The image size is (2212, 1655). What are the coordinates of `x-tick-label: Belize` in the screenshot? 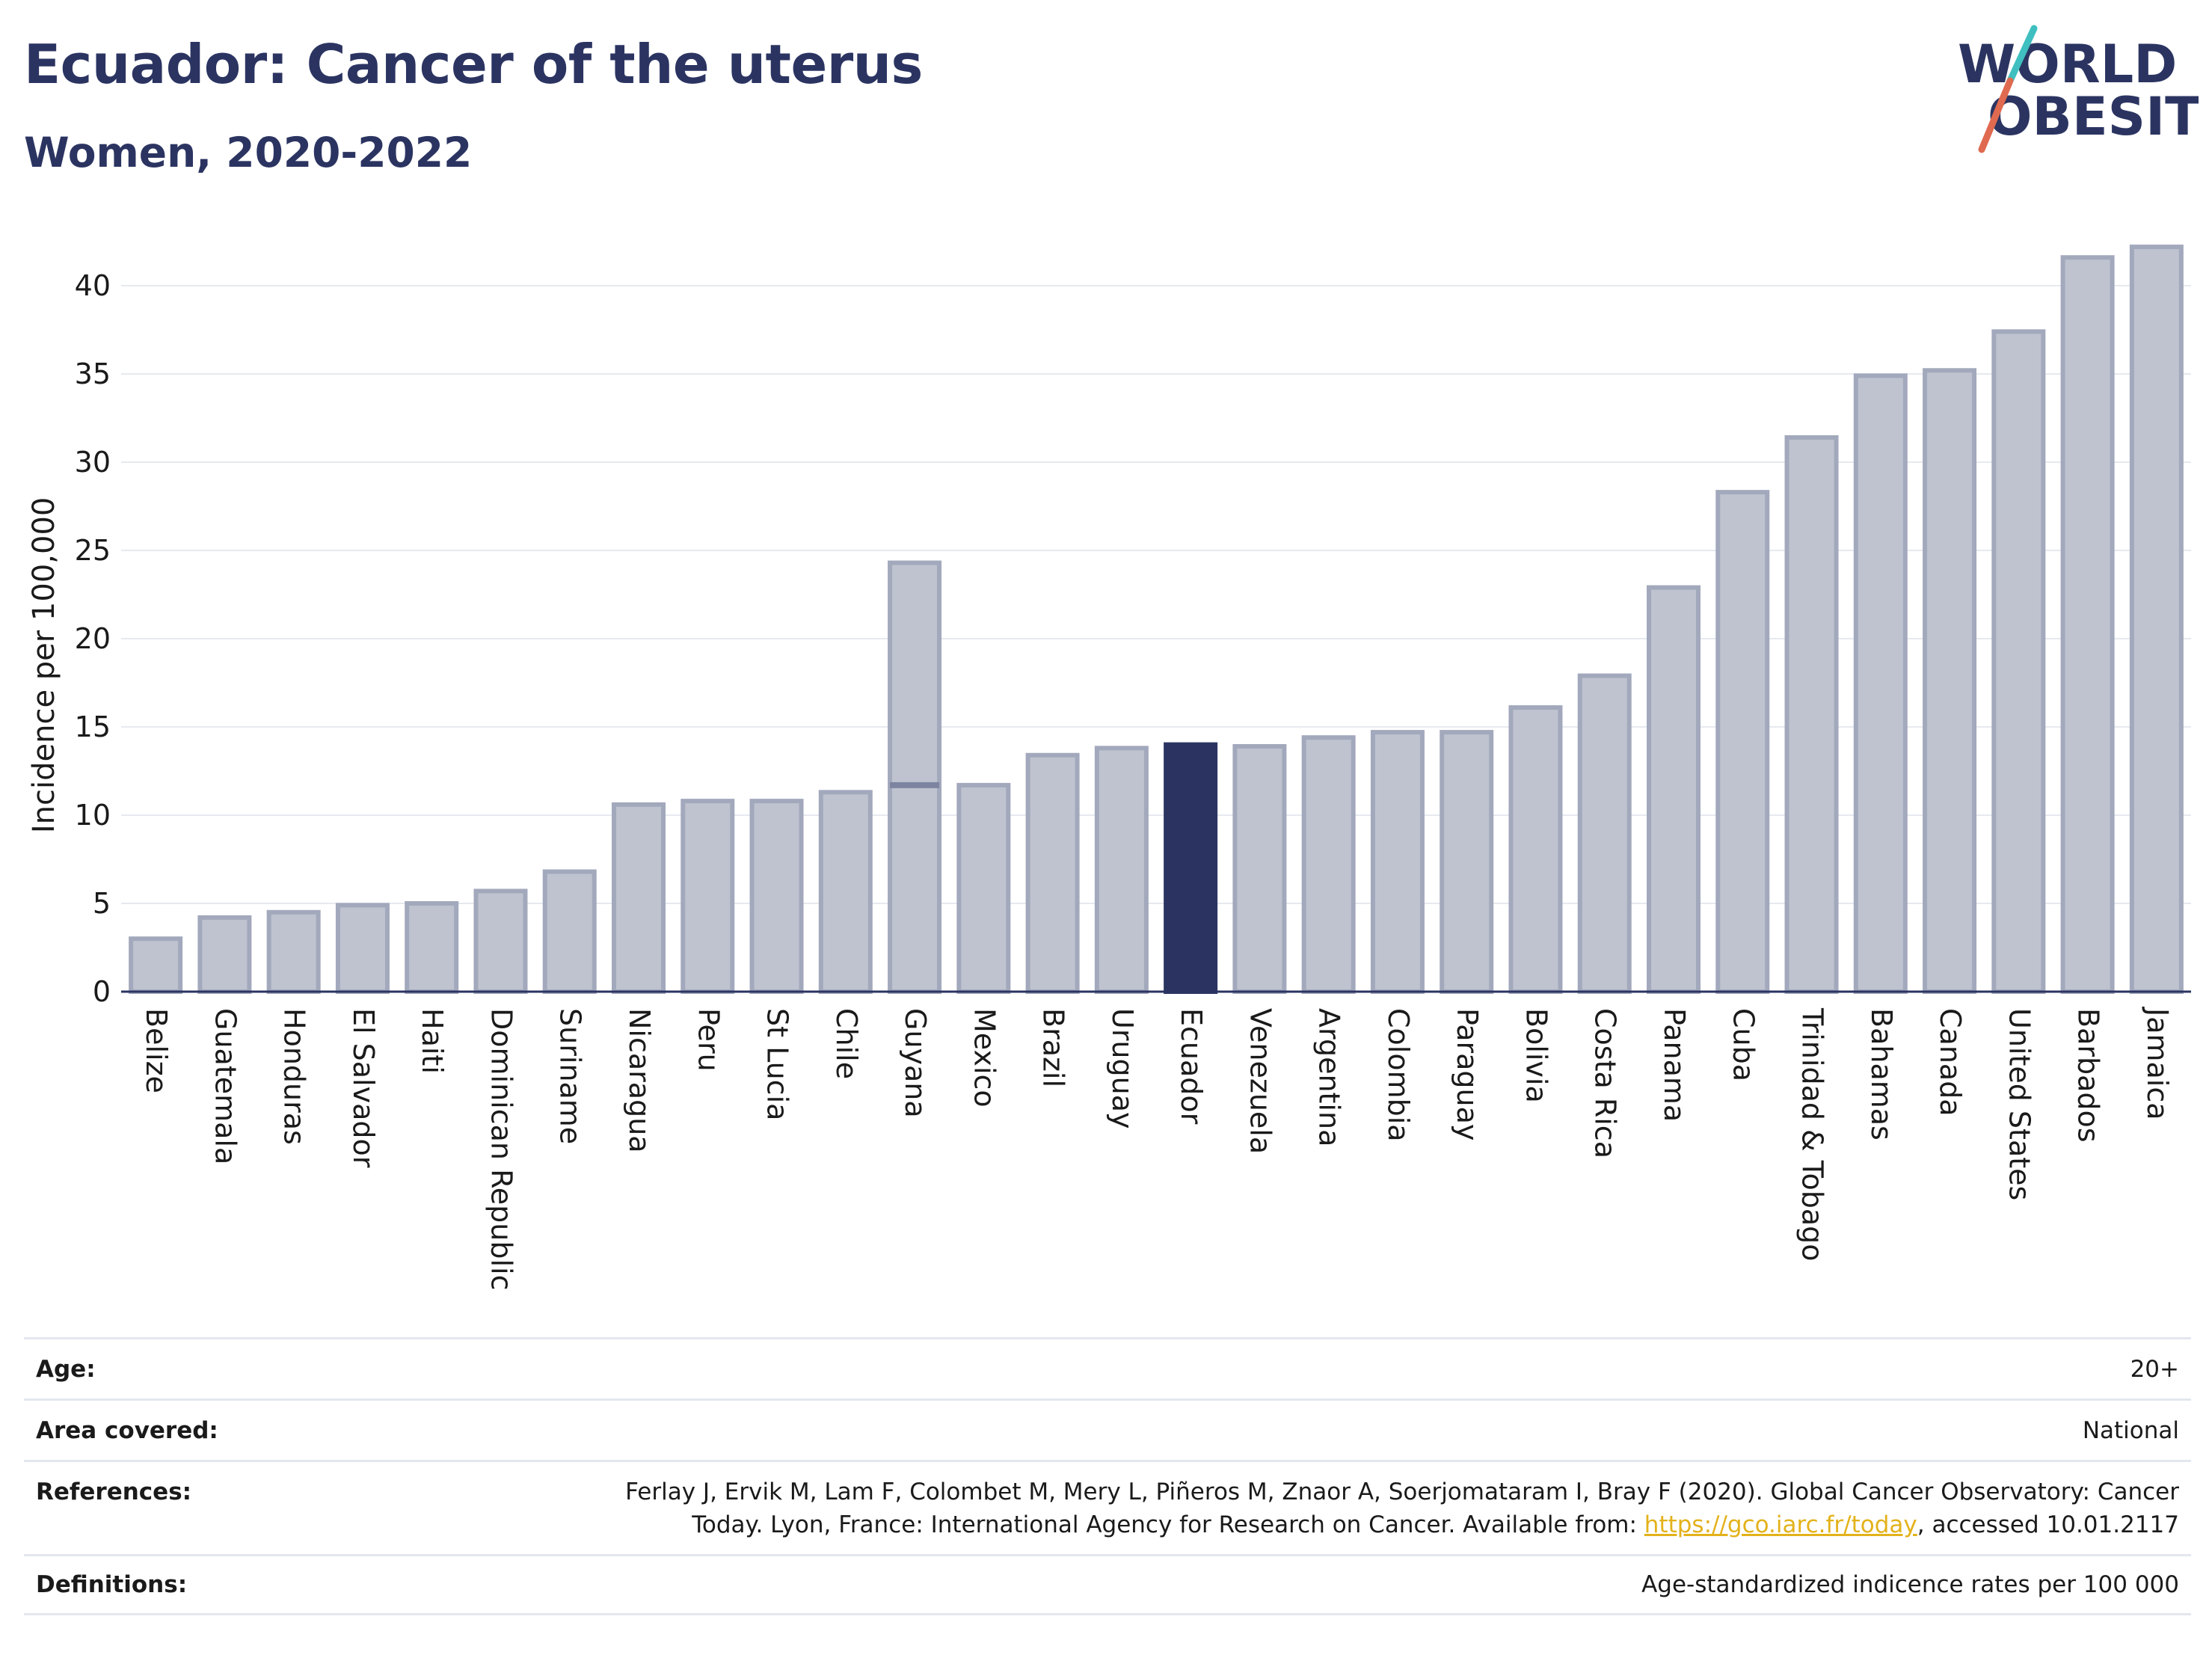 It's located at (156, 1050).